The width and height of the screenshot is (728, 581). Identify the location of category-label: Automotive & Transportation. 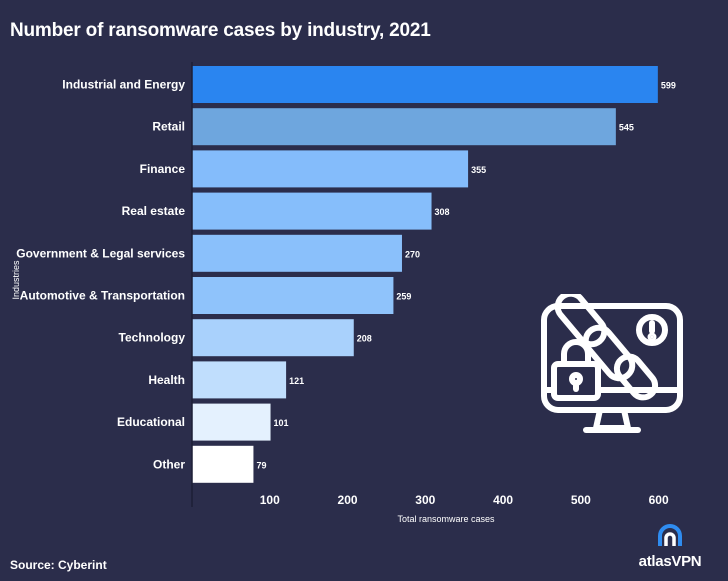
(102, 296).